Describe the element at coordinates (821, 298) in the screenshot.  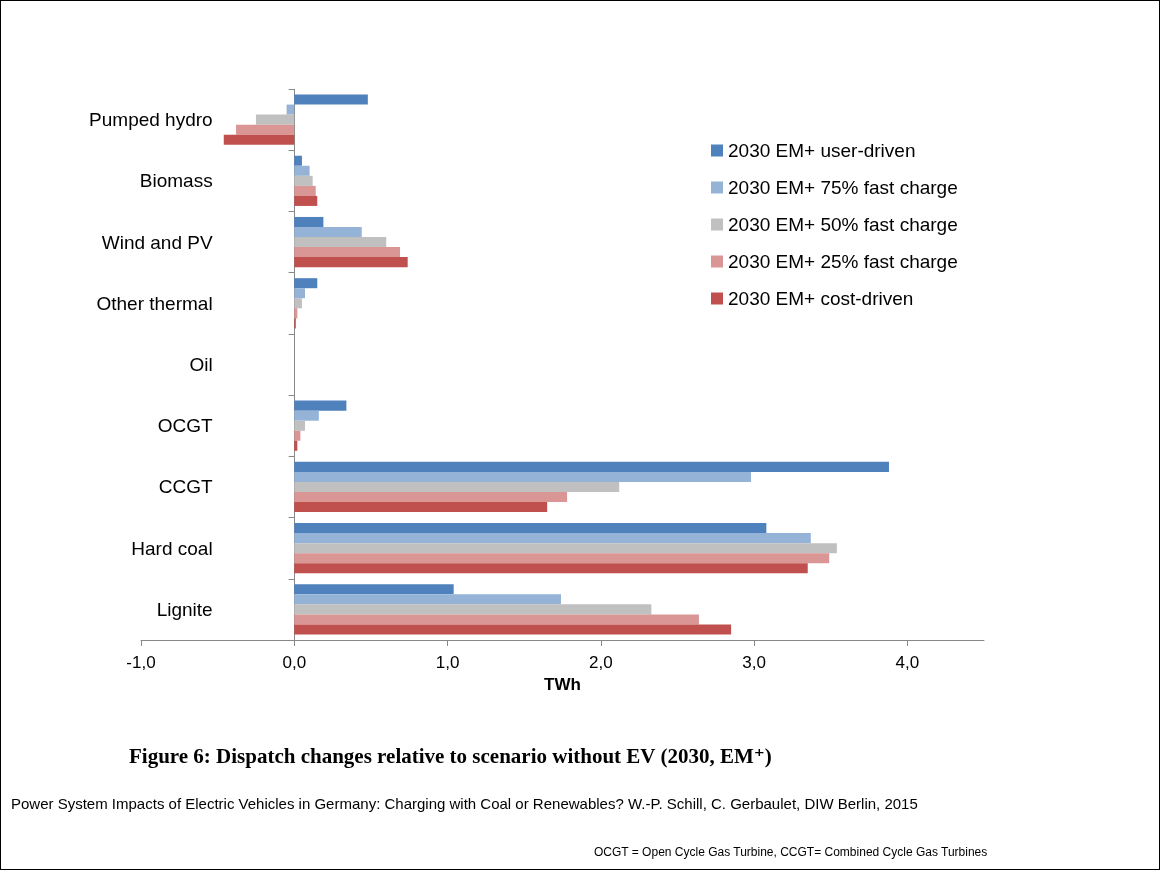
I see `legend-label: 2030 EM+ cost-driven` at that location.